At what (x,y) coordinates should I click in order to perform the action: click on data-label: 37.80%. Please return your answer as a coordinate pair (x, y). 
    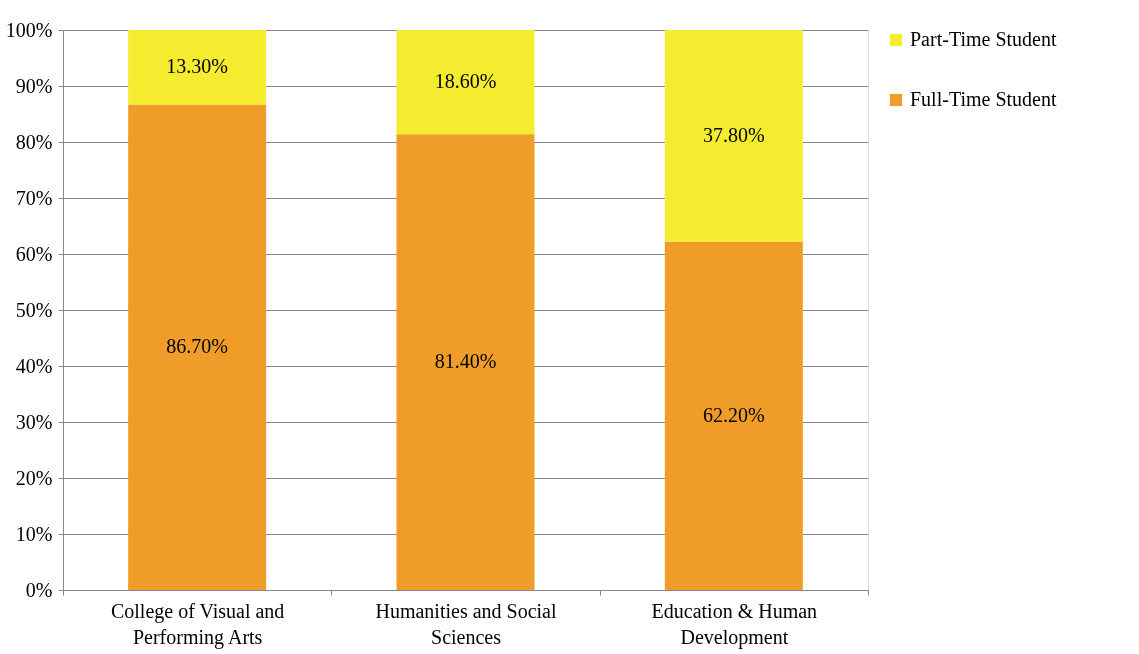
    Looking at the image, I should click on (734, 134).